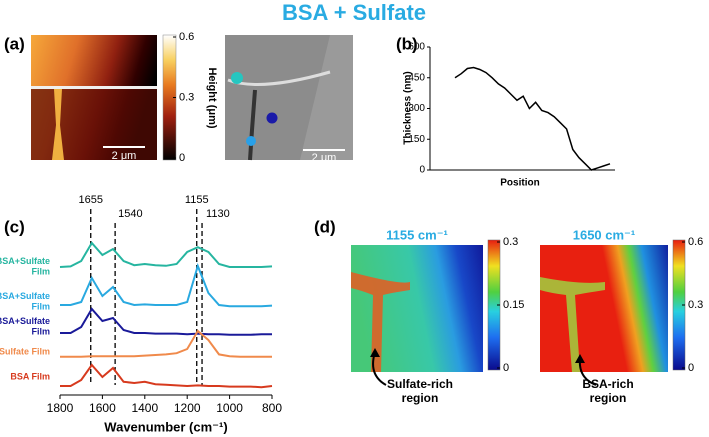  Describe the element at coordinates (354, 12) in the screenshot. I see `figure-title: BSA + Sulfate` at that location.